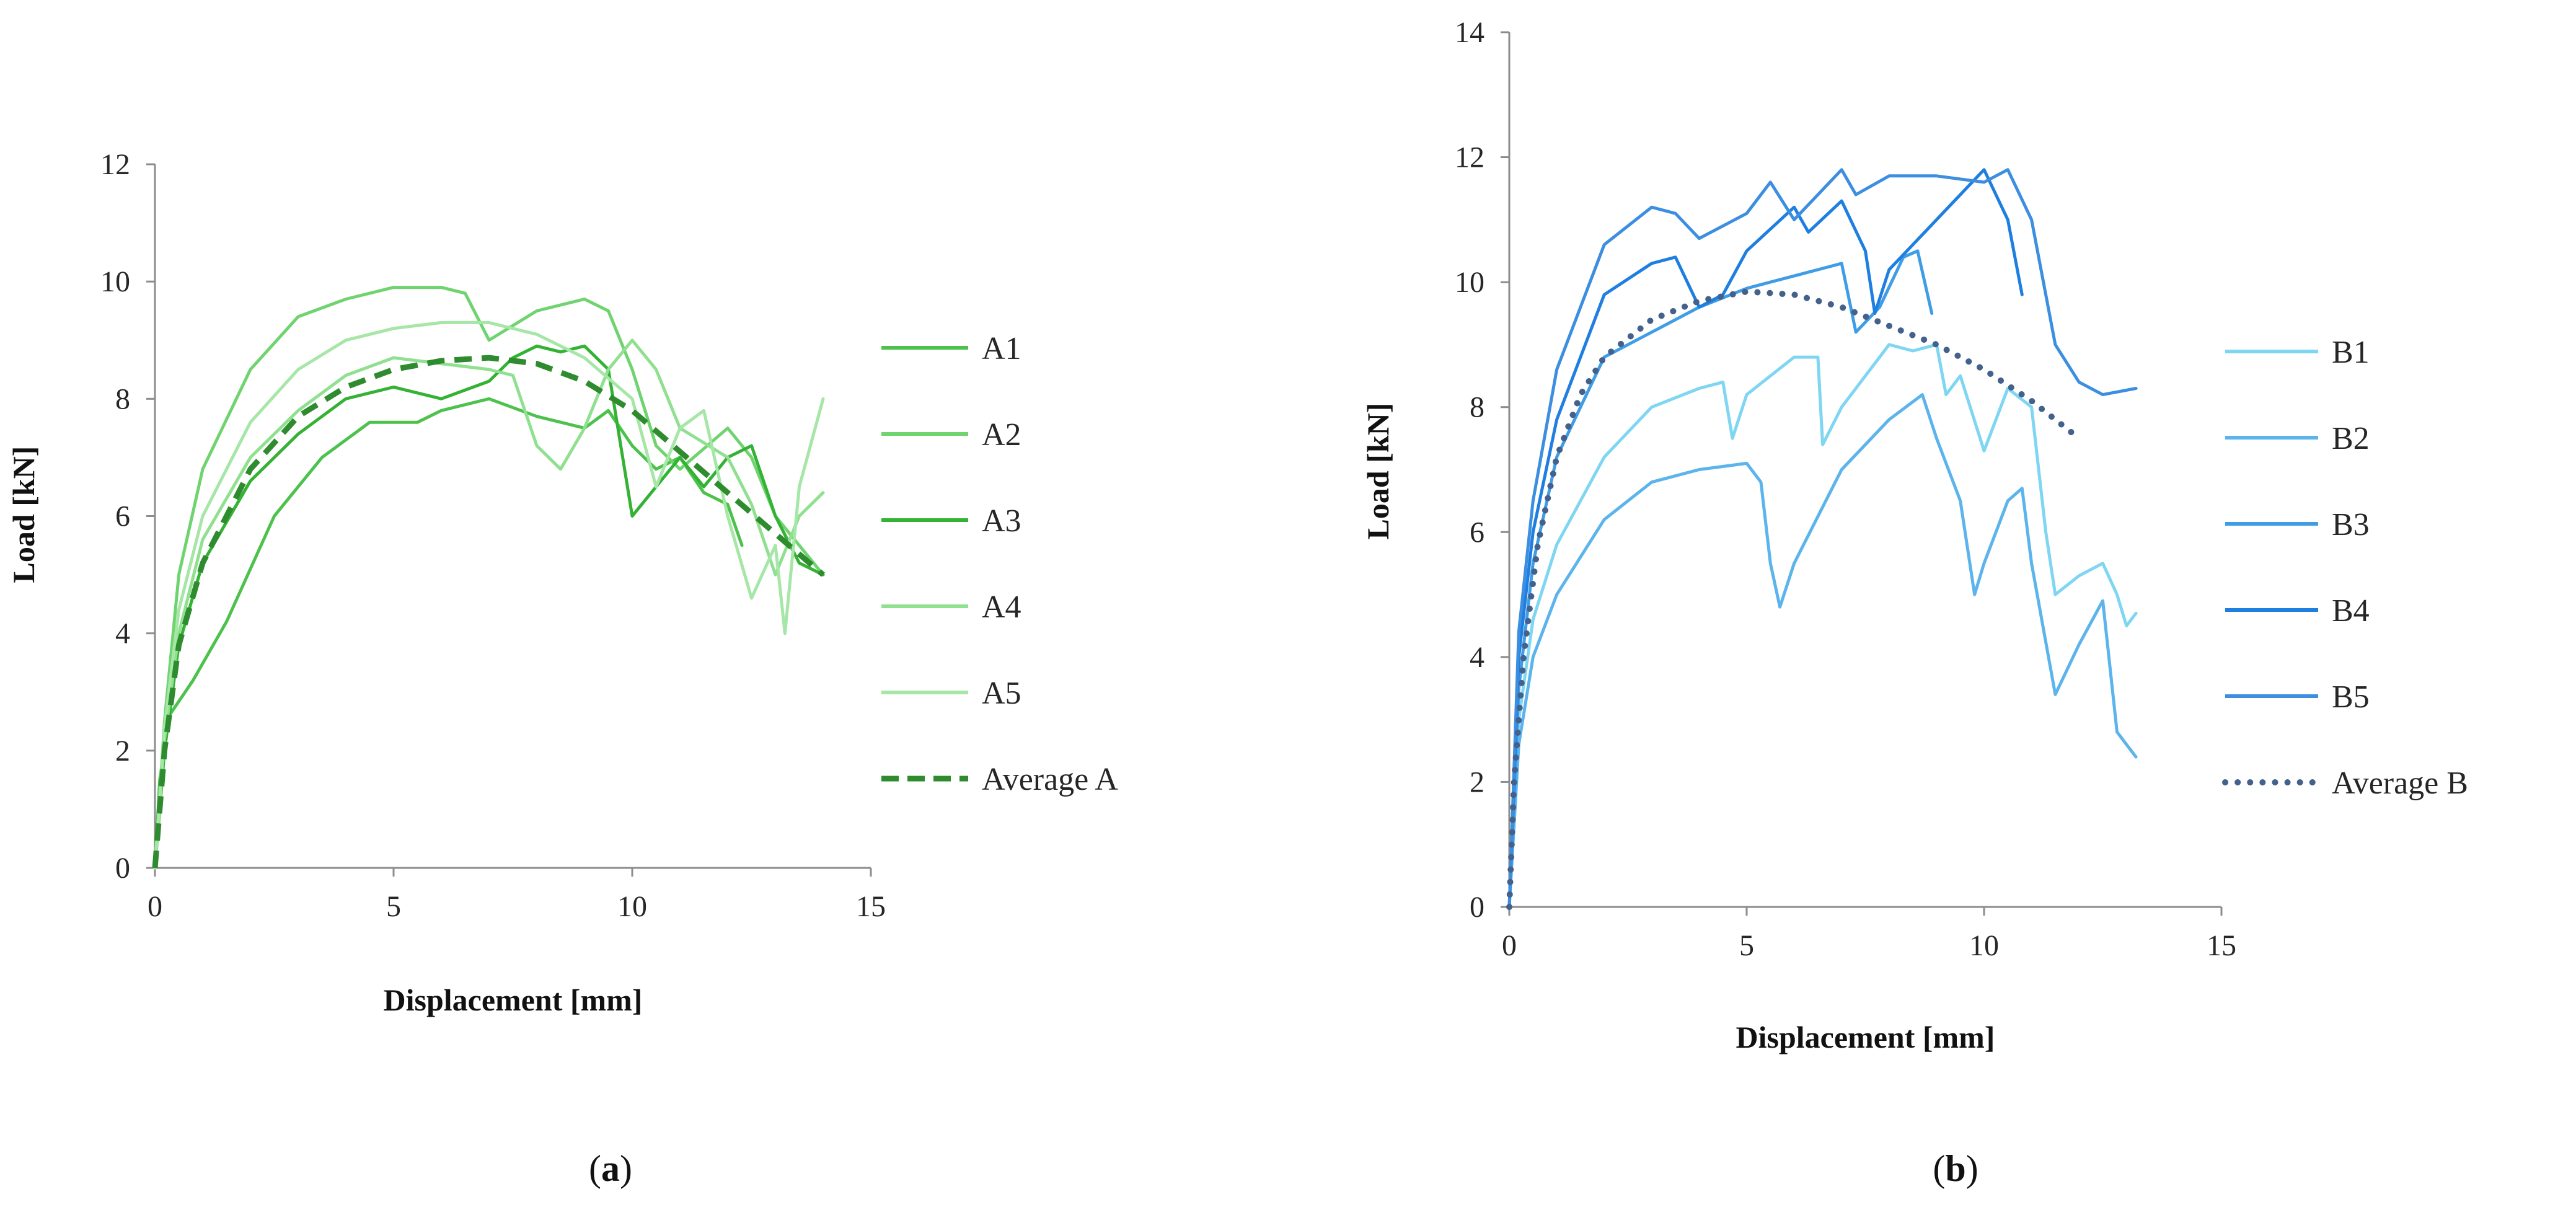  I want to click on legend-label: A1, so click(1001, 348).